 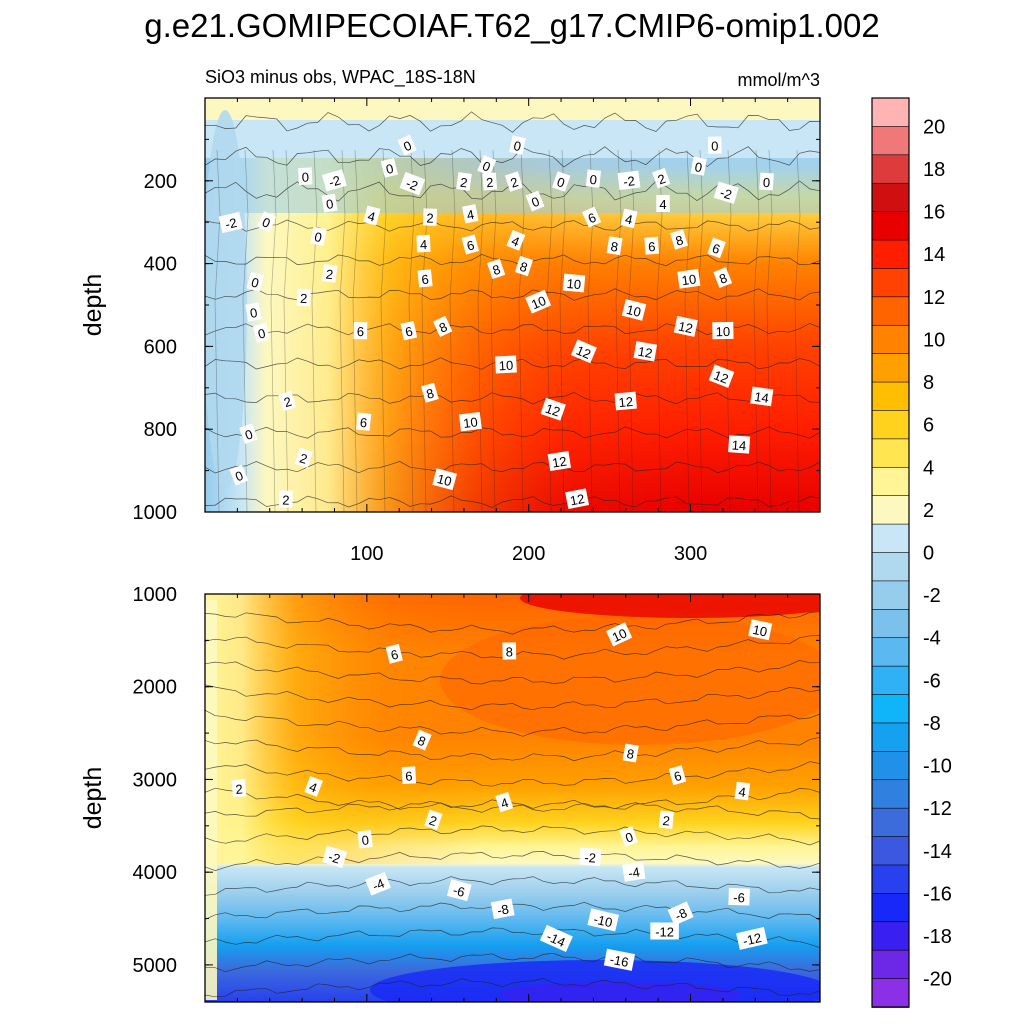 I want to click on y-tick-label: 200, so click(x=160, y=182).